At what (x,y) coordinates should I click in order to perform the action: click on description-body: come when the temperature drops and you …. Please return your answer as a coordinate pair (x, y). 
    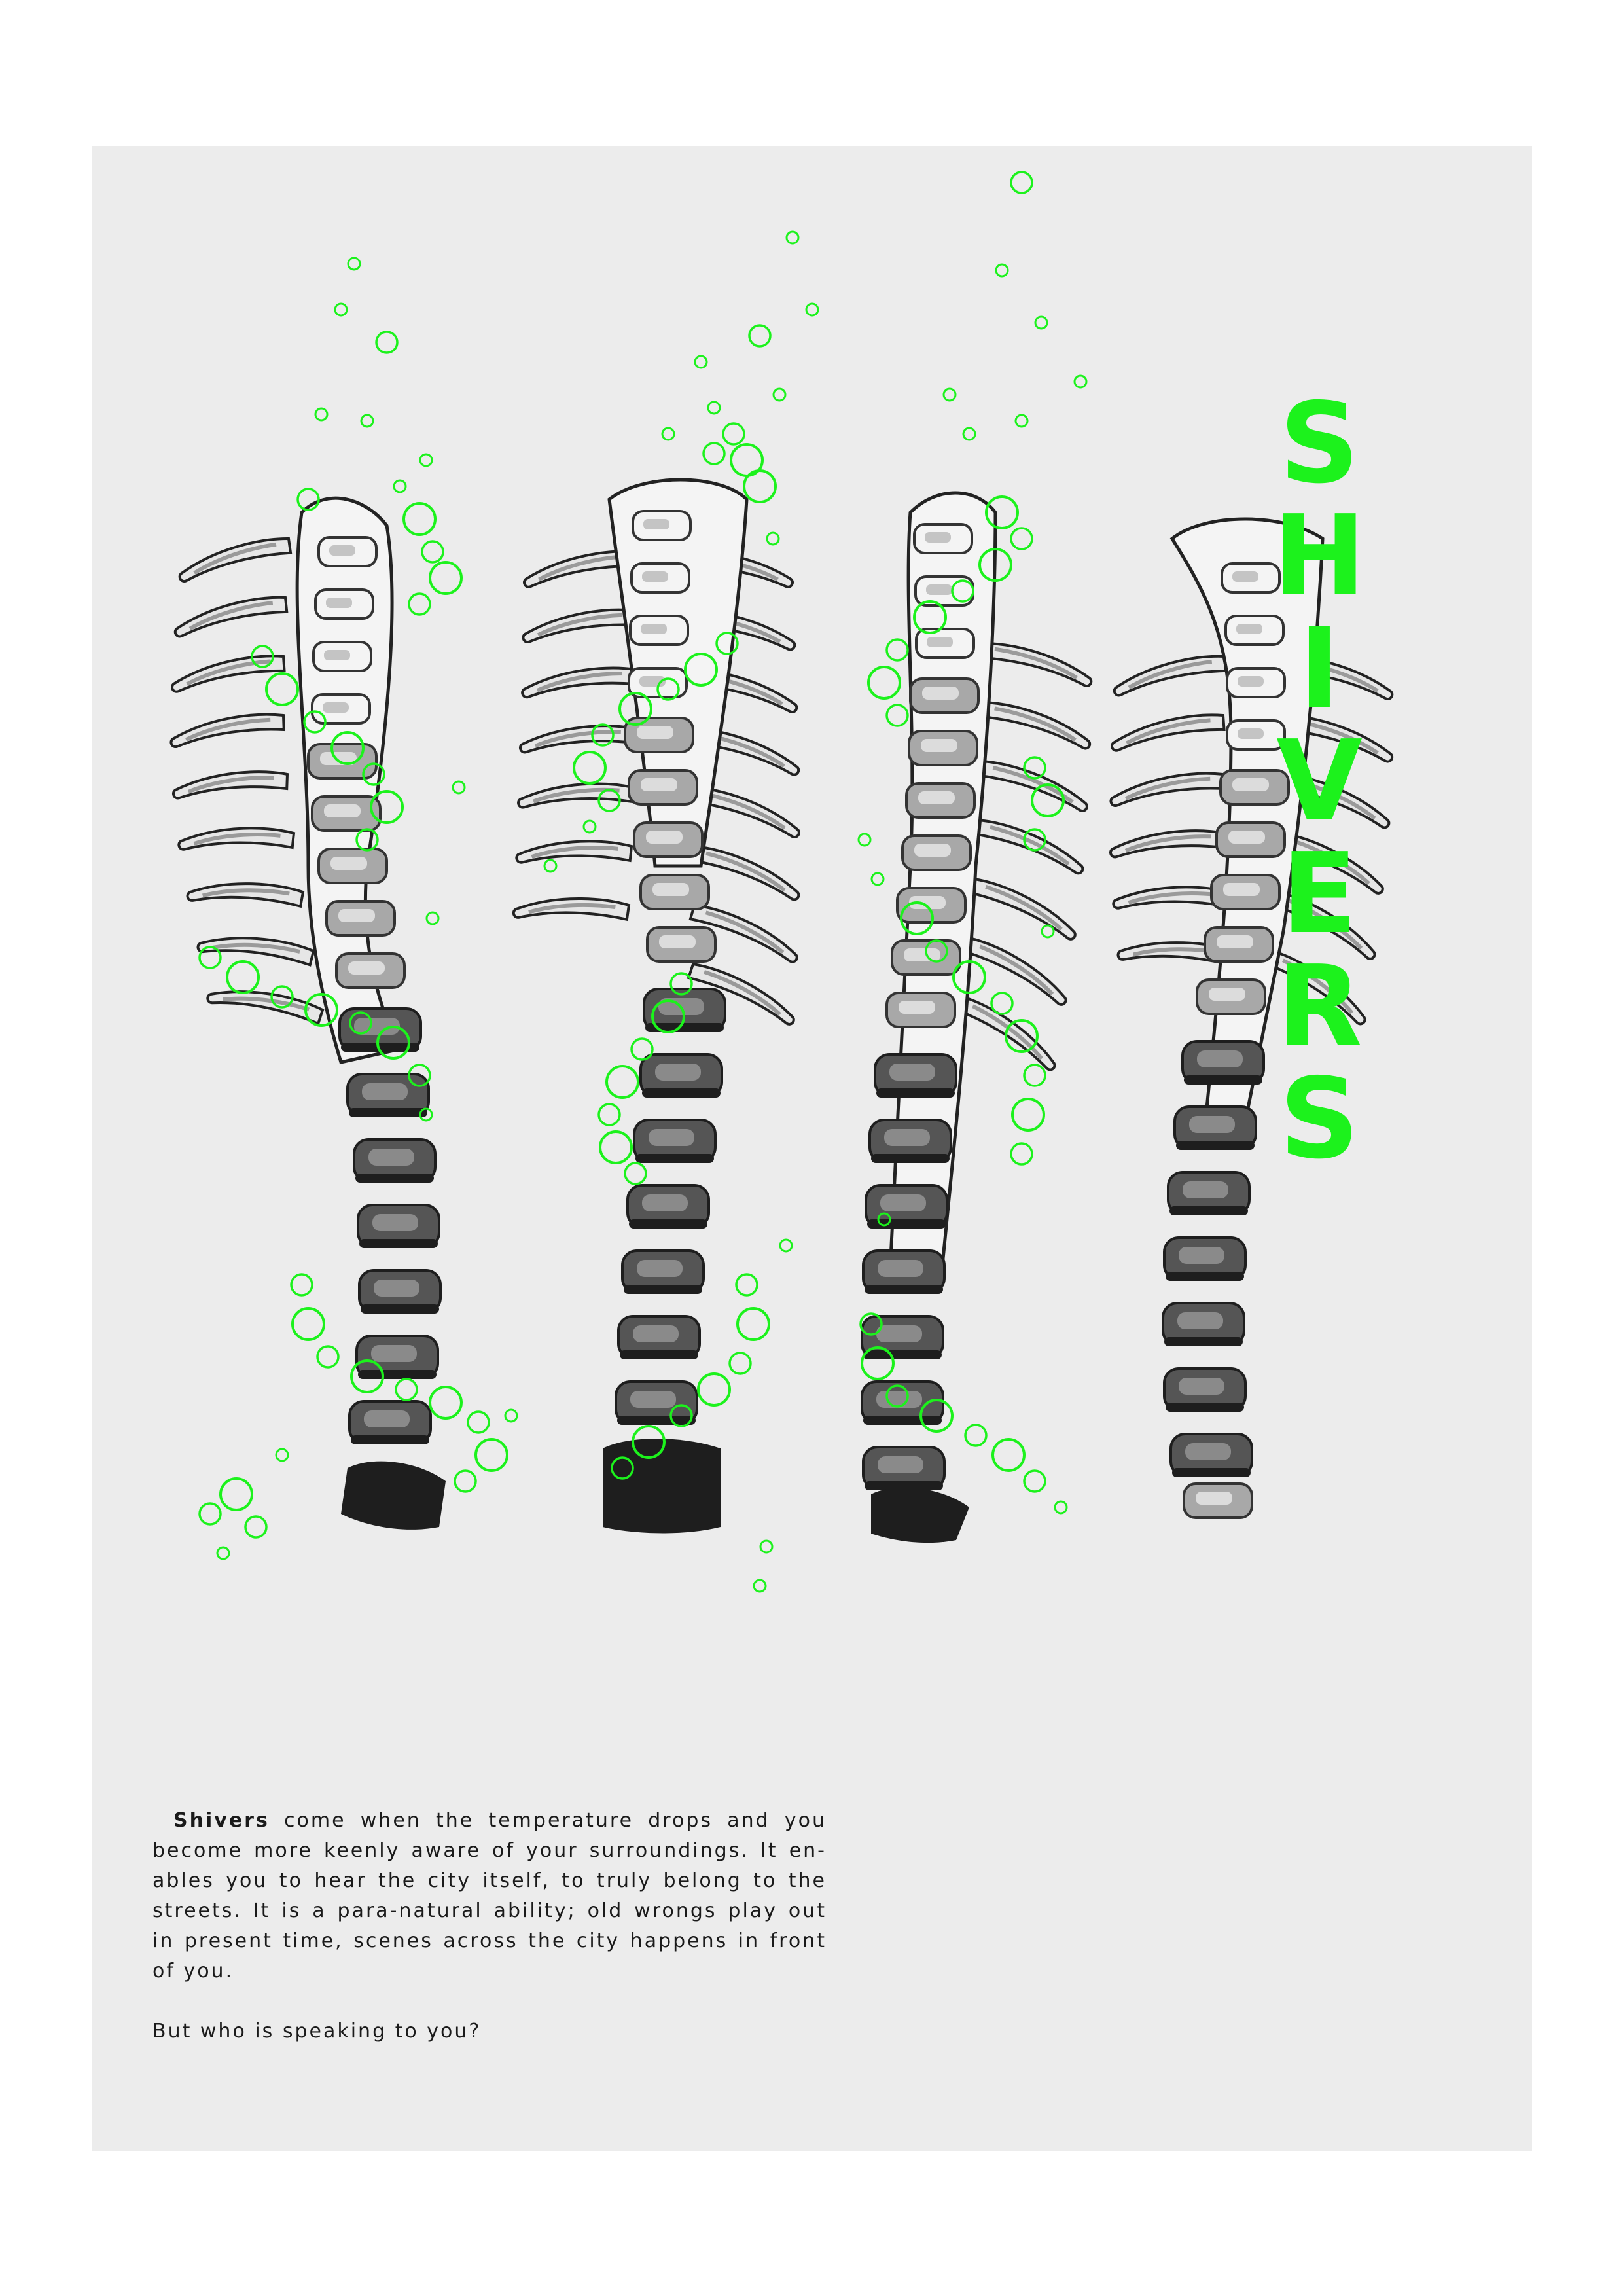
    Looking at the image, I should click on (490, 1895).